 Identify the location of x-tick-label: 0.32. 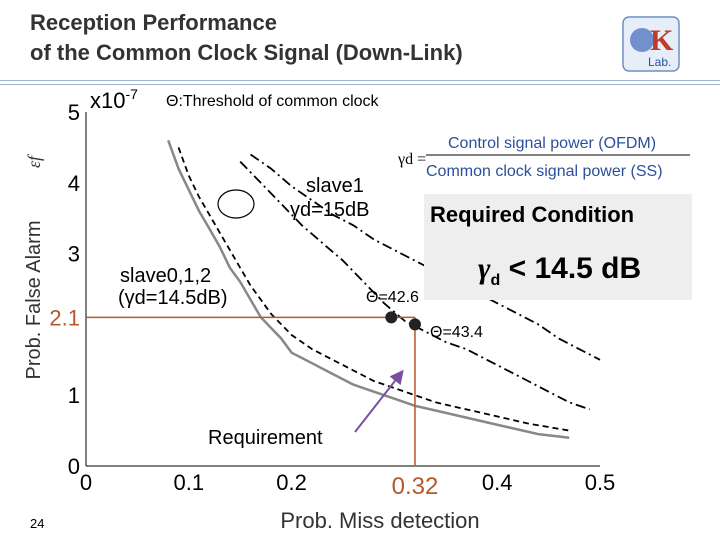
(415, 486).